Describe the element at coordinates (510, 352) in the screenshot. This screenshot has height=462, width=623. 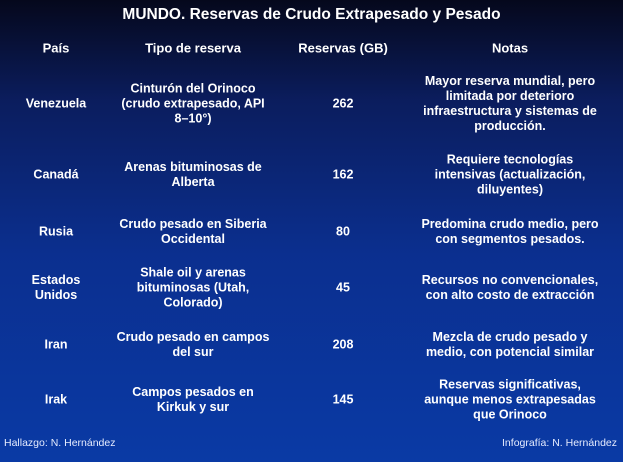
I see `cell-notas-line: medio, con potencial similar` at that location.